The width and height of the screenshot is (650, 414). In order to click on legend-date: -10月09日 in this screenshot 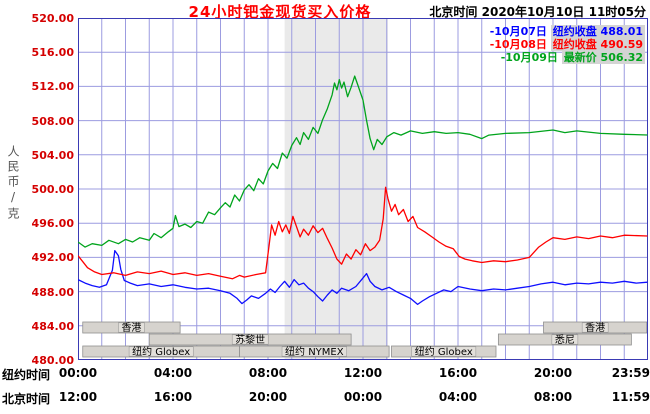, I will do `click(531, 57)`.